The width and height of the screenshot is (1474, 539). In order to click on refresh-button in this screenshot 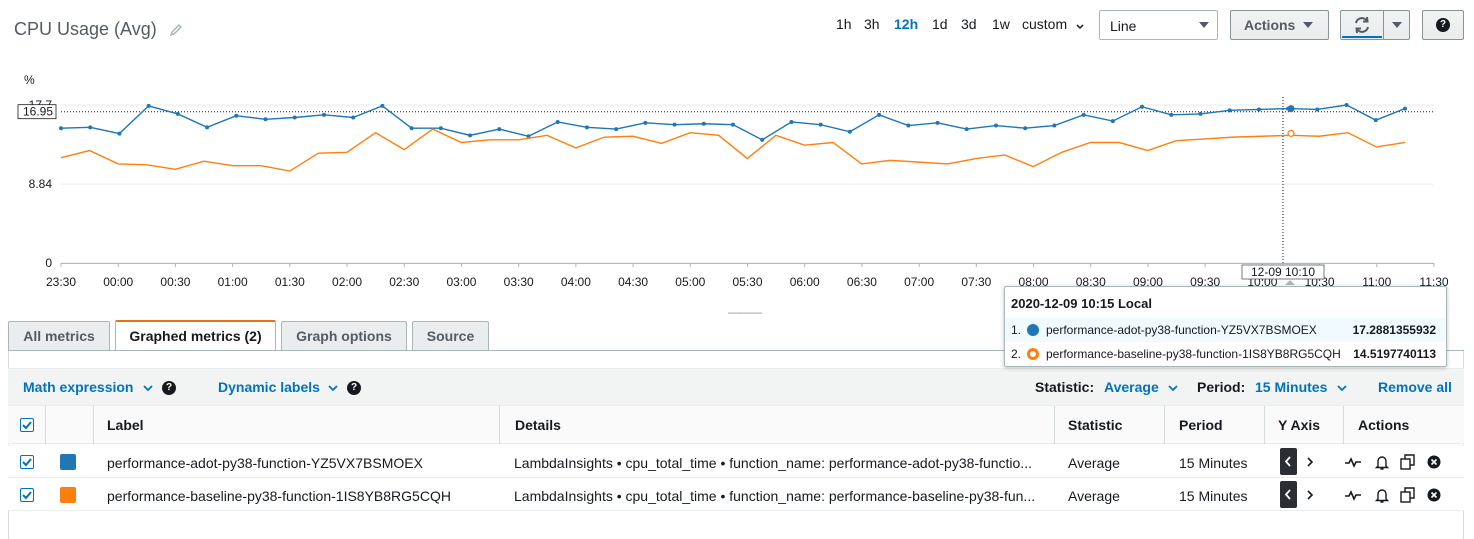, I will do `click(1362, 25)`.